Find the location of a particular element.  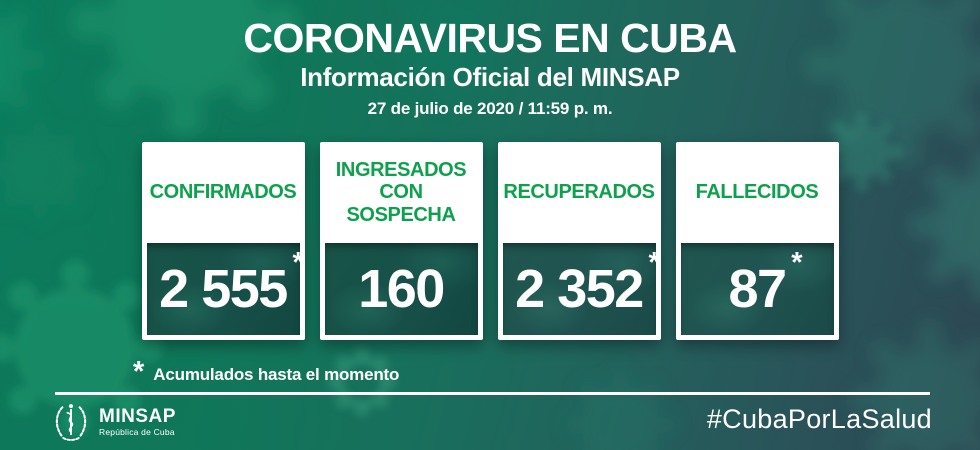

caduceus-wreath-icon is located at coordinates (71, 422).